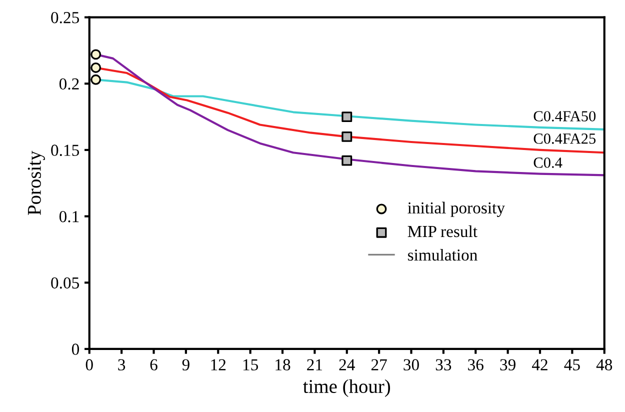 The width and height of the screenshot is (625, 412). I want to click on x-tick-label: 36, so click(476, 364).